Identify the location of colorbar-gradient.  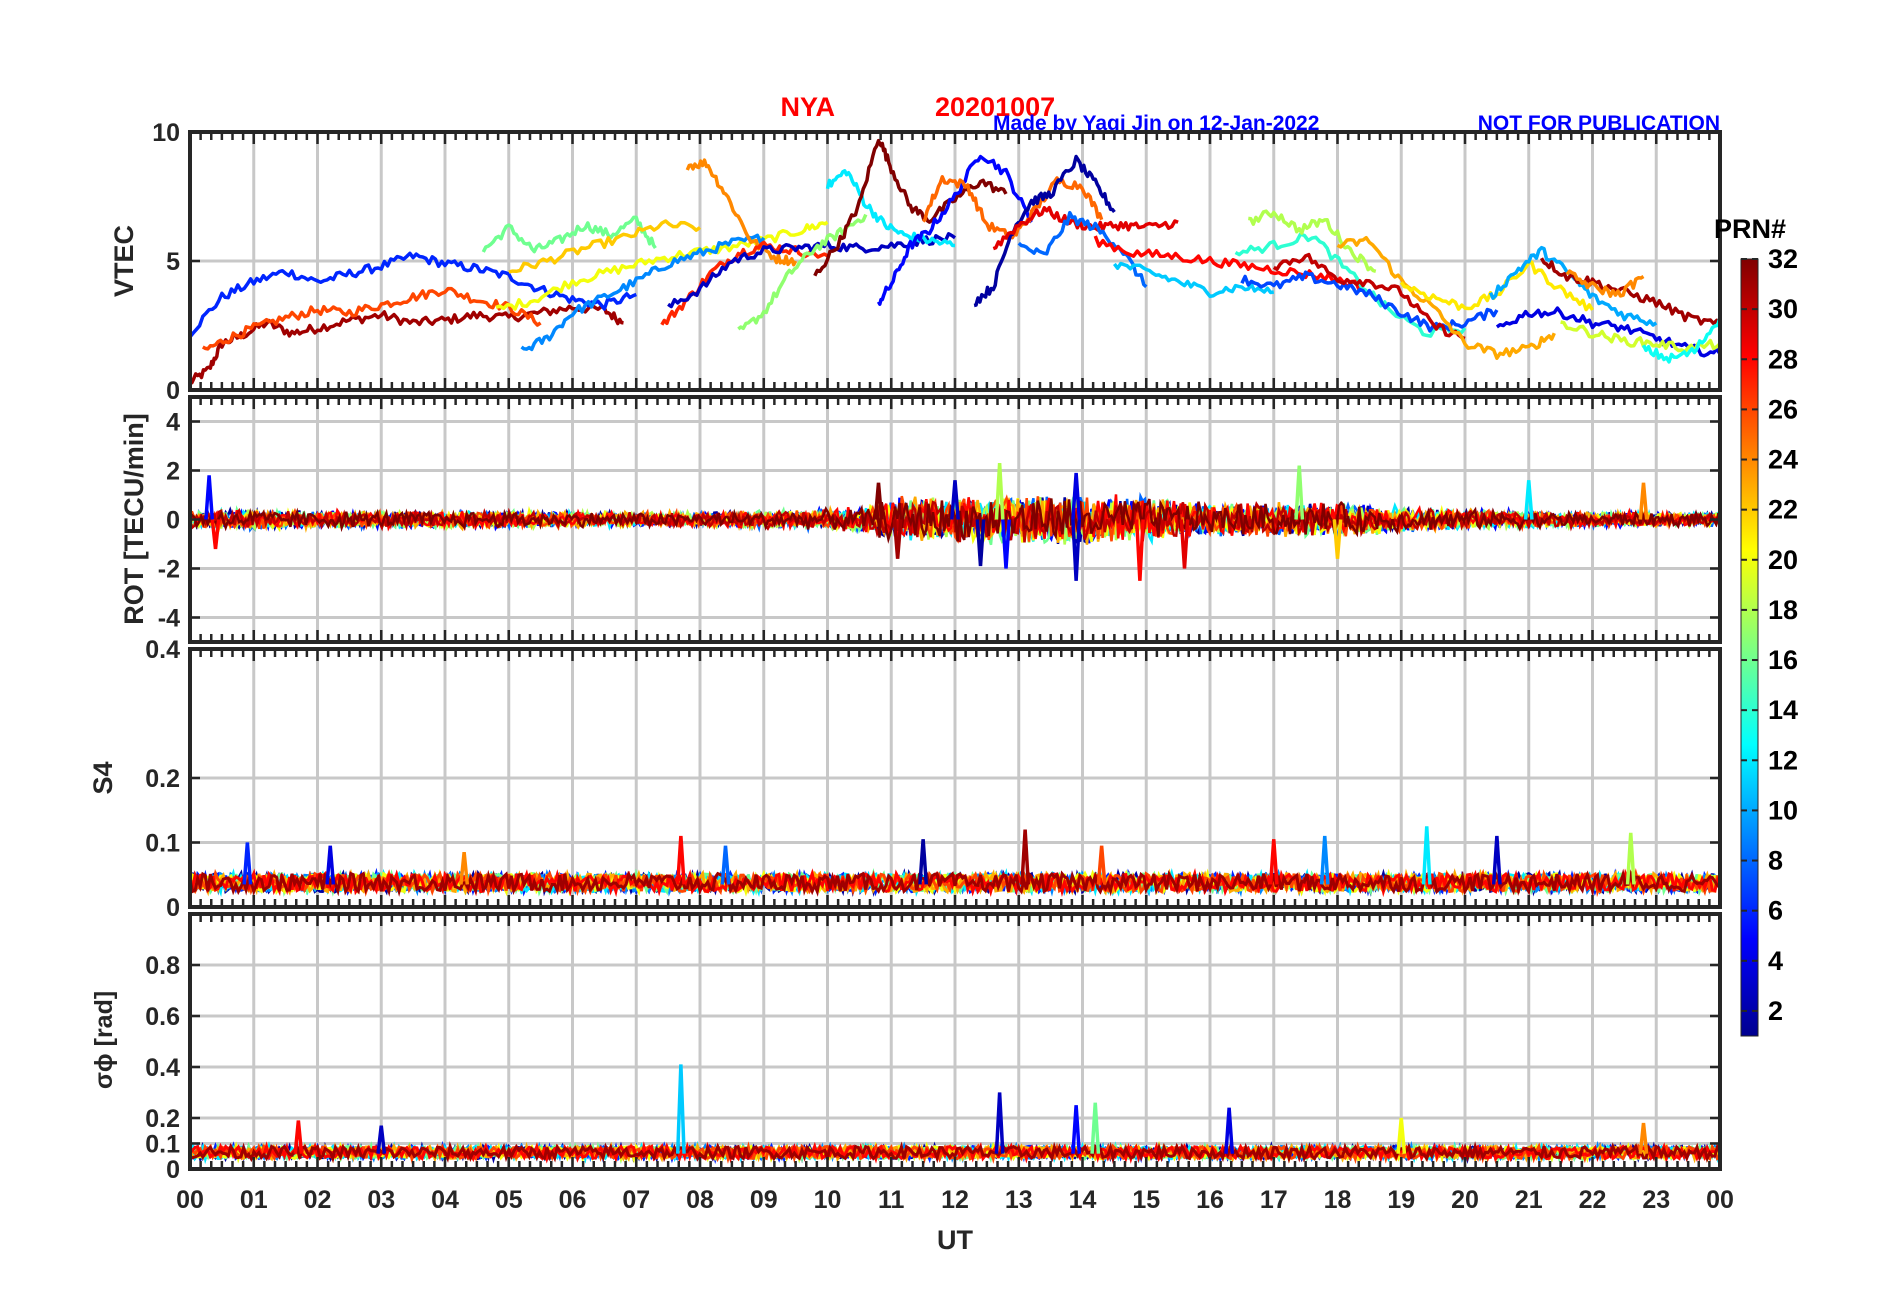
(1749, 647).